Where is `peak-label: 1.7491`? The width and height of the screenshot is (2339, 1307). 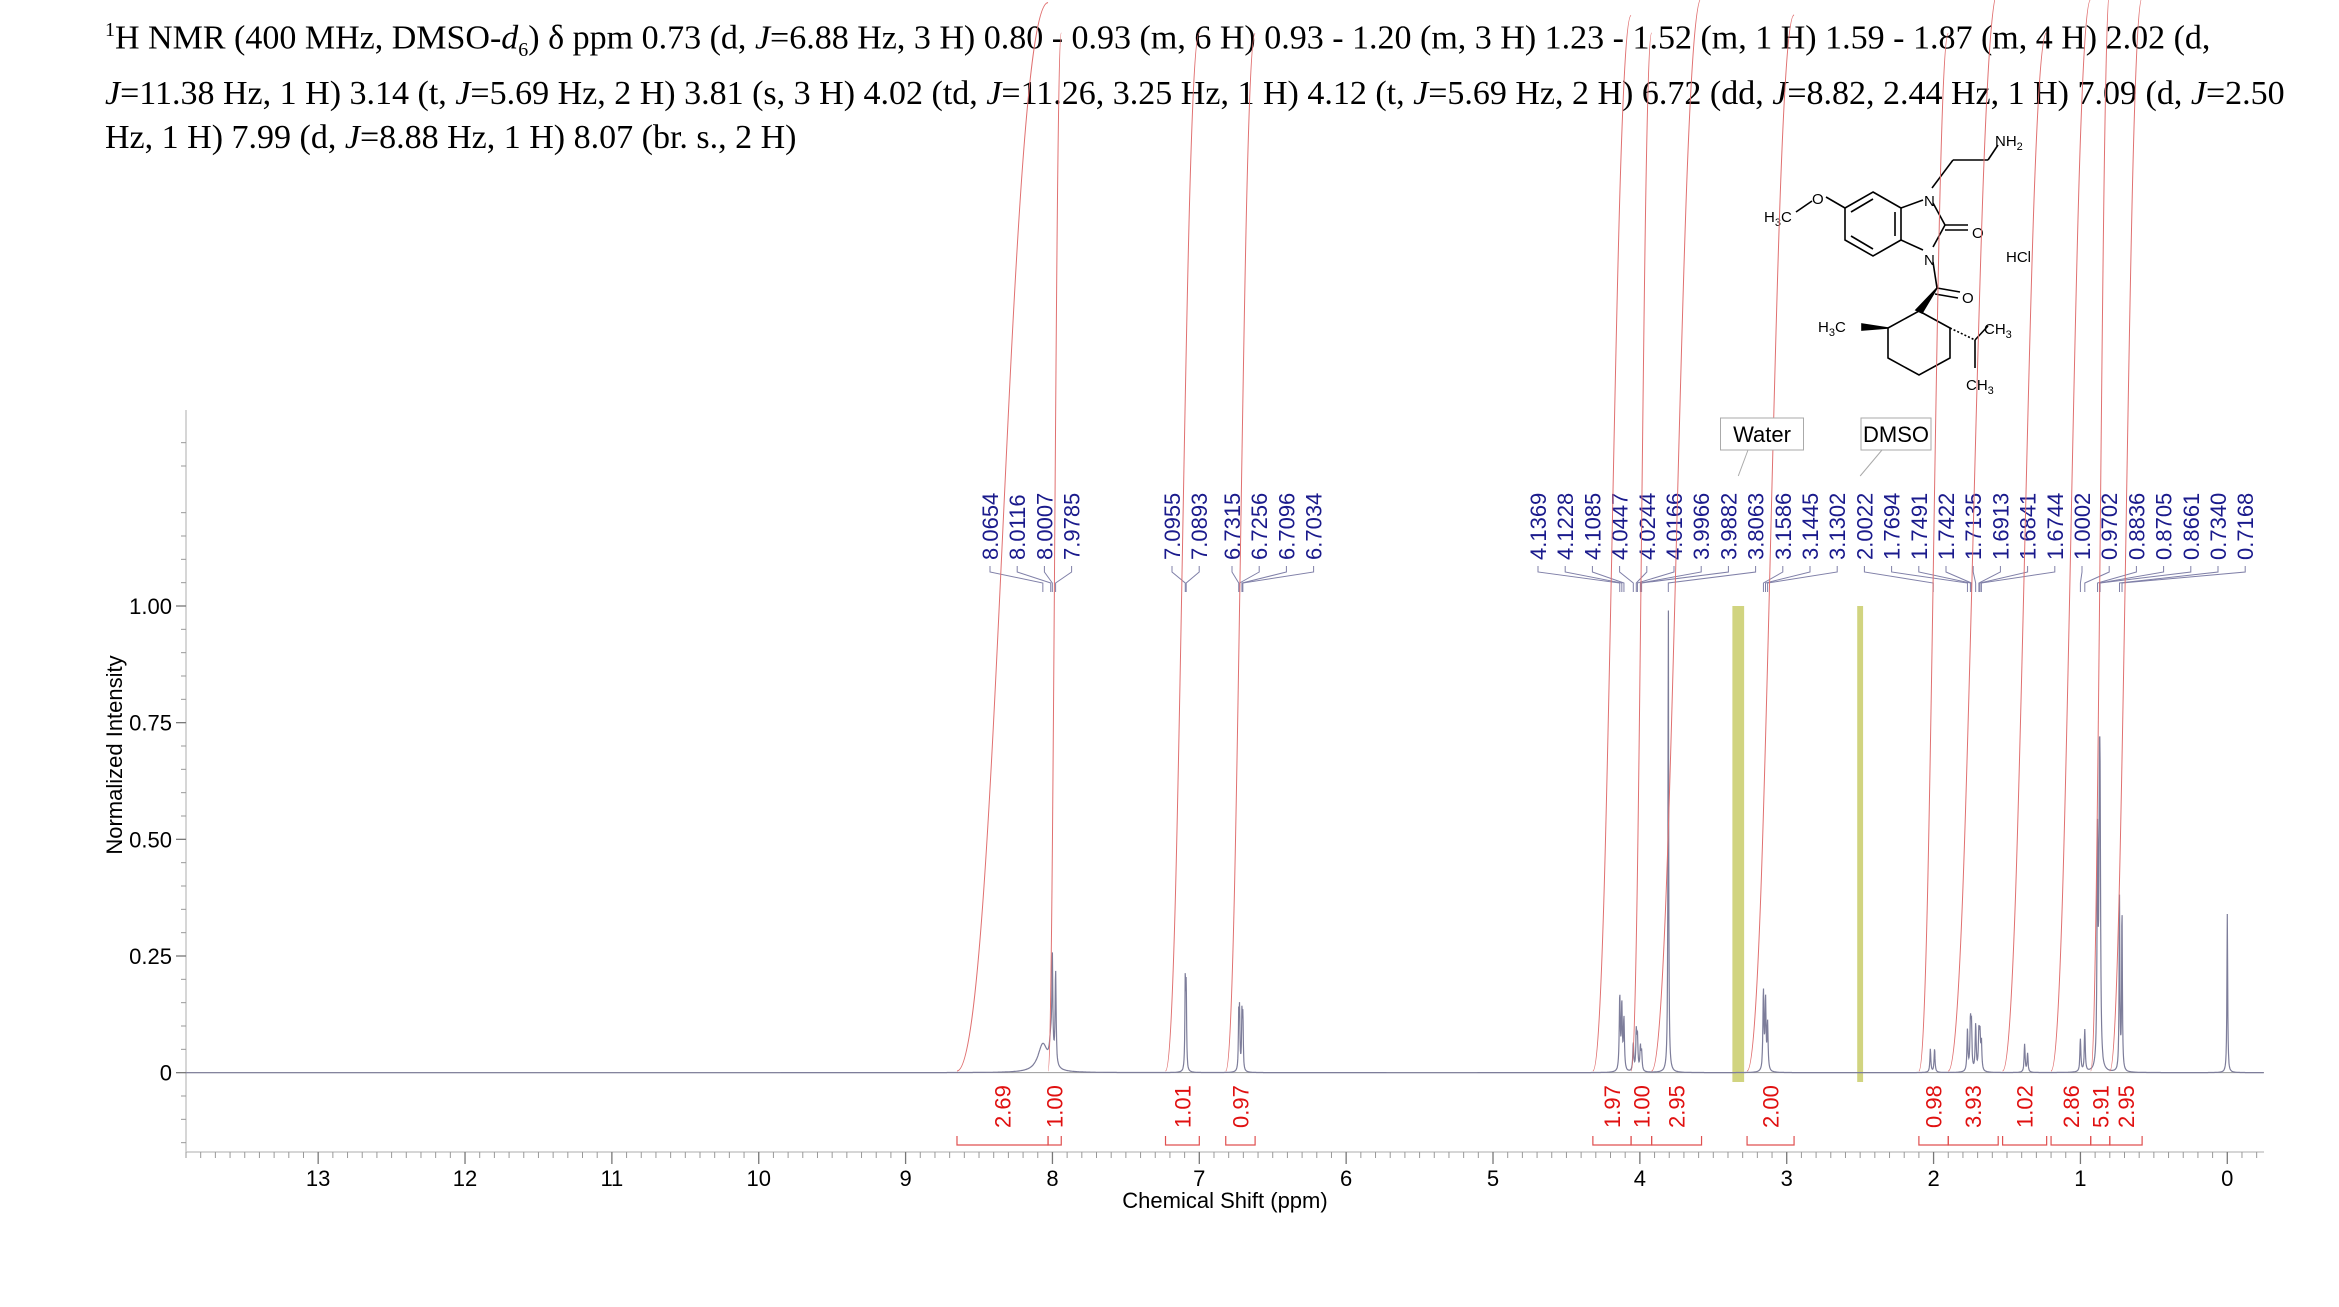 peak-label: 1.7491 is located at coordinates (1919, 526).